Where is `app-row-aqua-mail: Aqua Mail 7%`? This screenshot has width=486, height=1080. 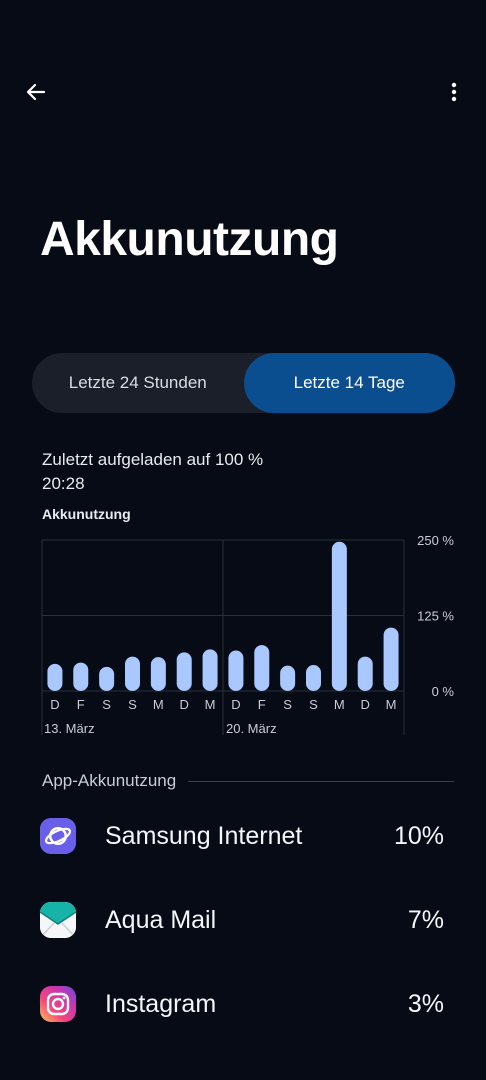 app-row-aqua-mail: Aqua Mail 7% is located at coordinates (243, 920).